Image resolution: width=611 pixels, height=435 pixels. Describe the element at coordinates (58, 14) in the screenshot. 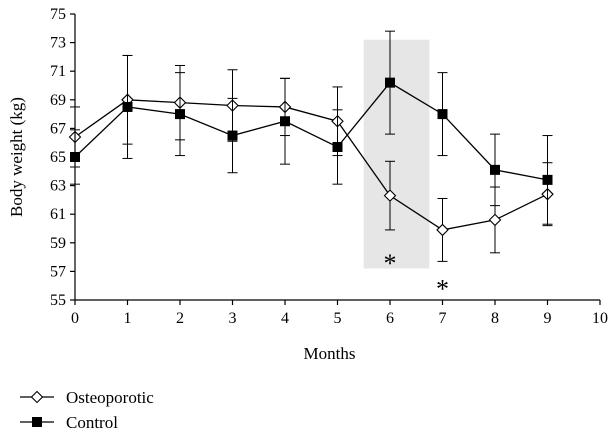

I see `y-tick-label: 75` at that location.